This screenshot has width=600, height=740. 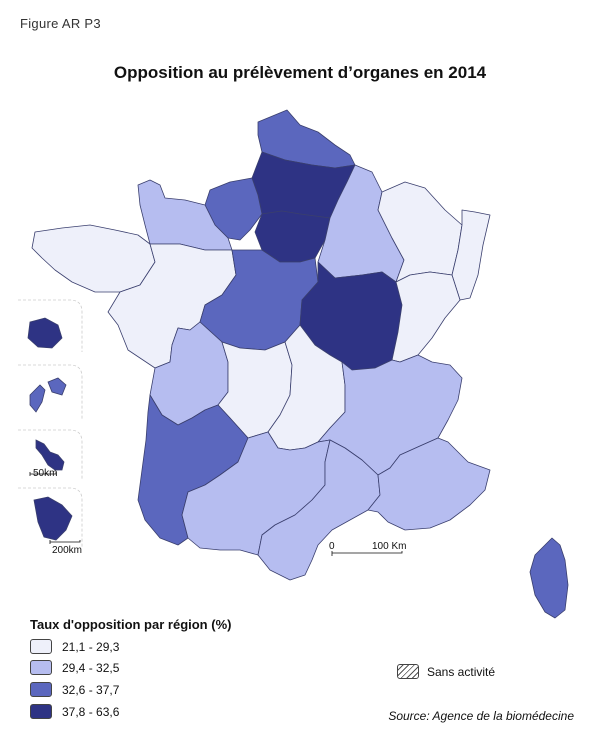 I want to click on region-provence-alpes-cote-d-azur, so click(x=429, y=484).